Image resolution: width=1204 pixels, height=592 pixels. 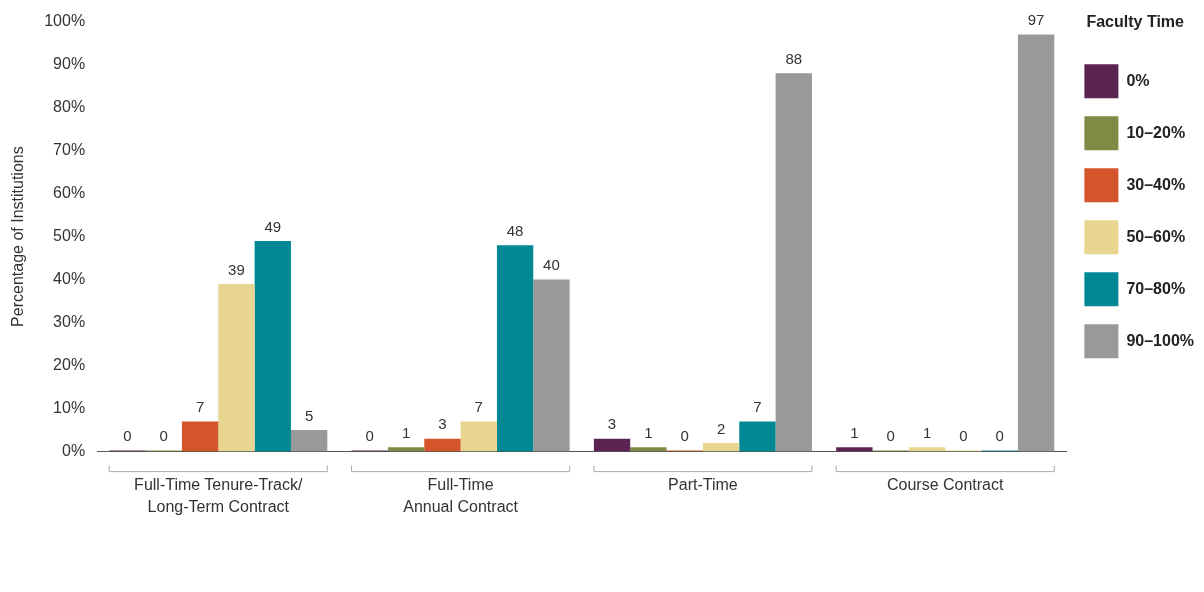 I want to click on y-tick-label: 30%, so click(x=69, y=322).